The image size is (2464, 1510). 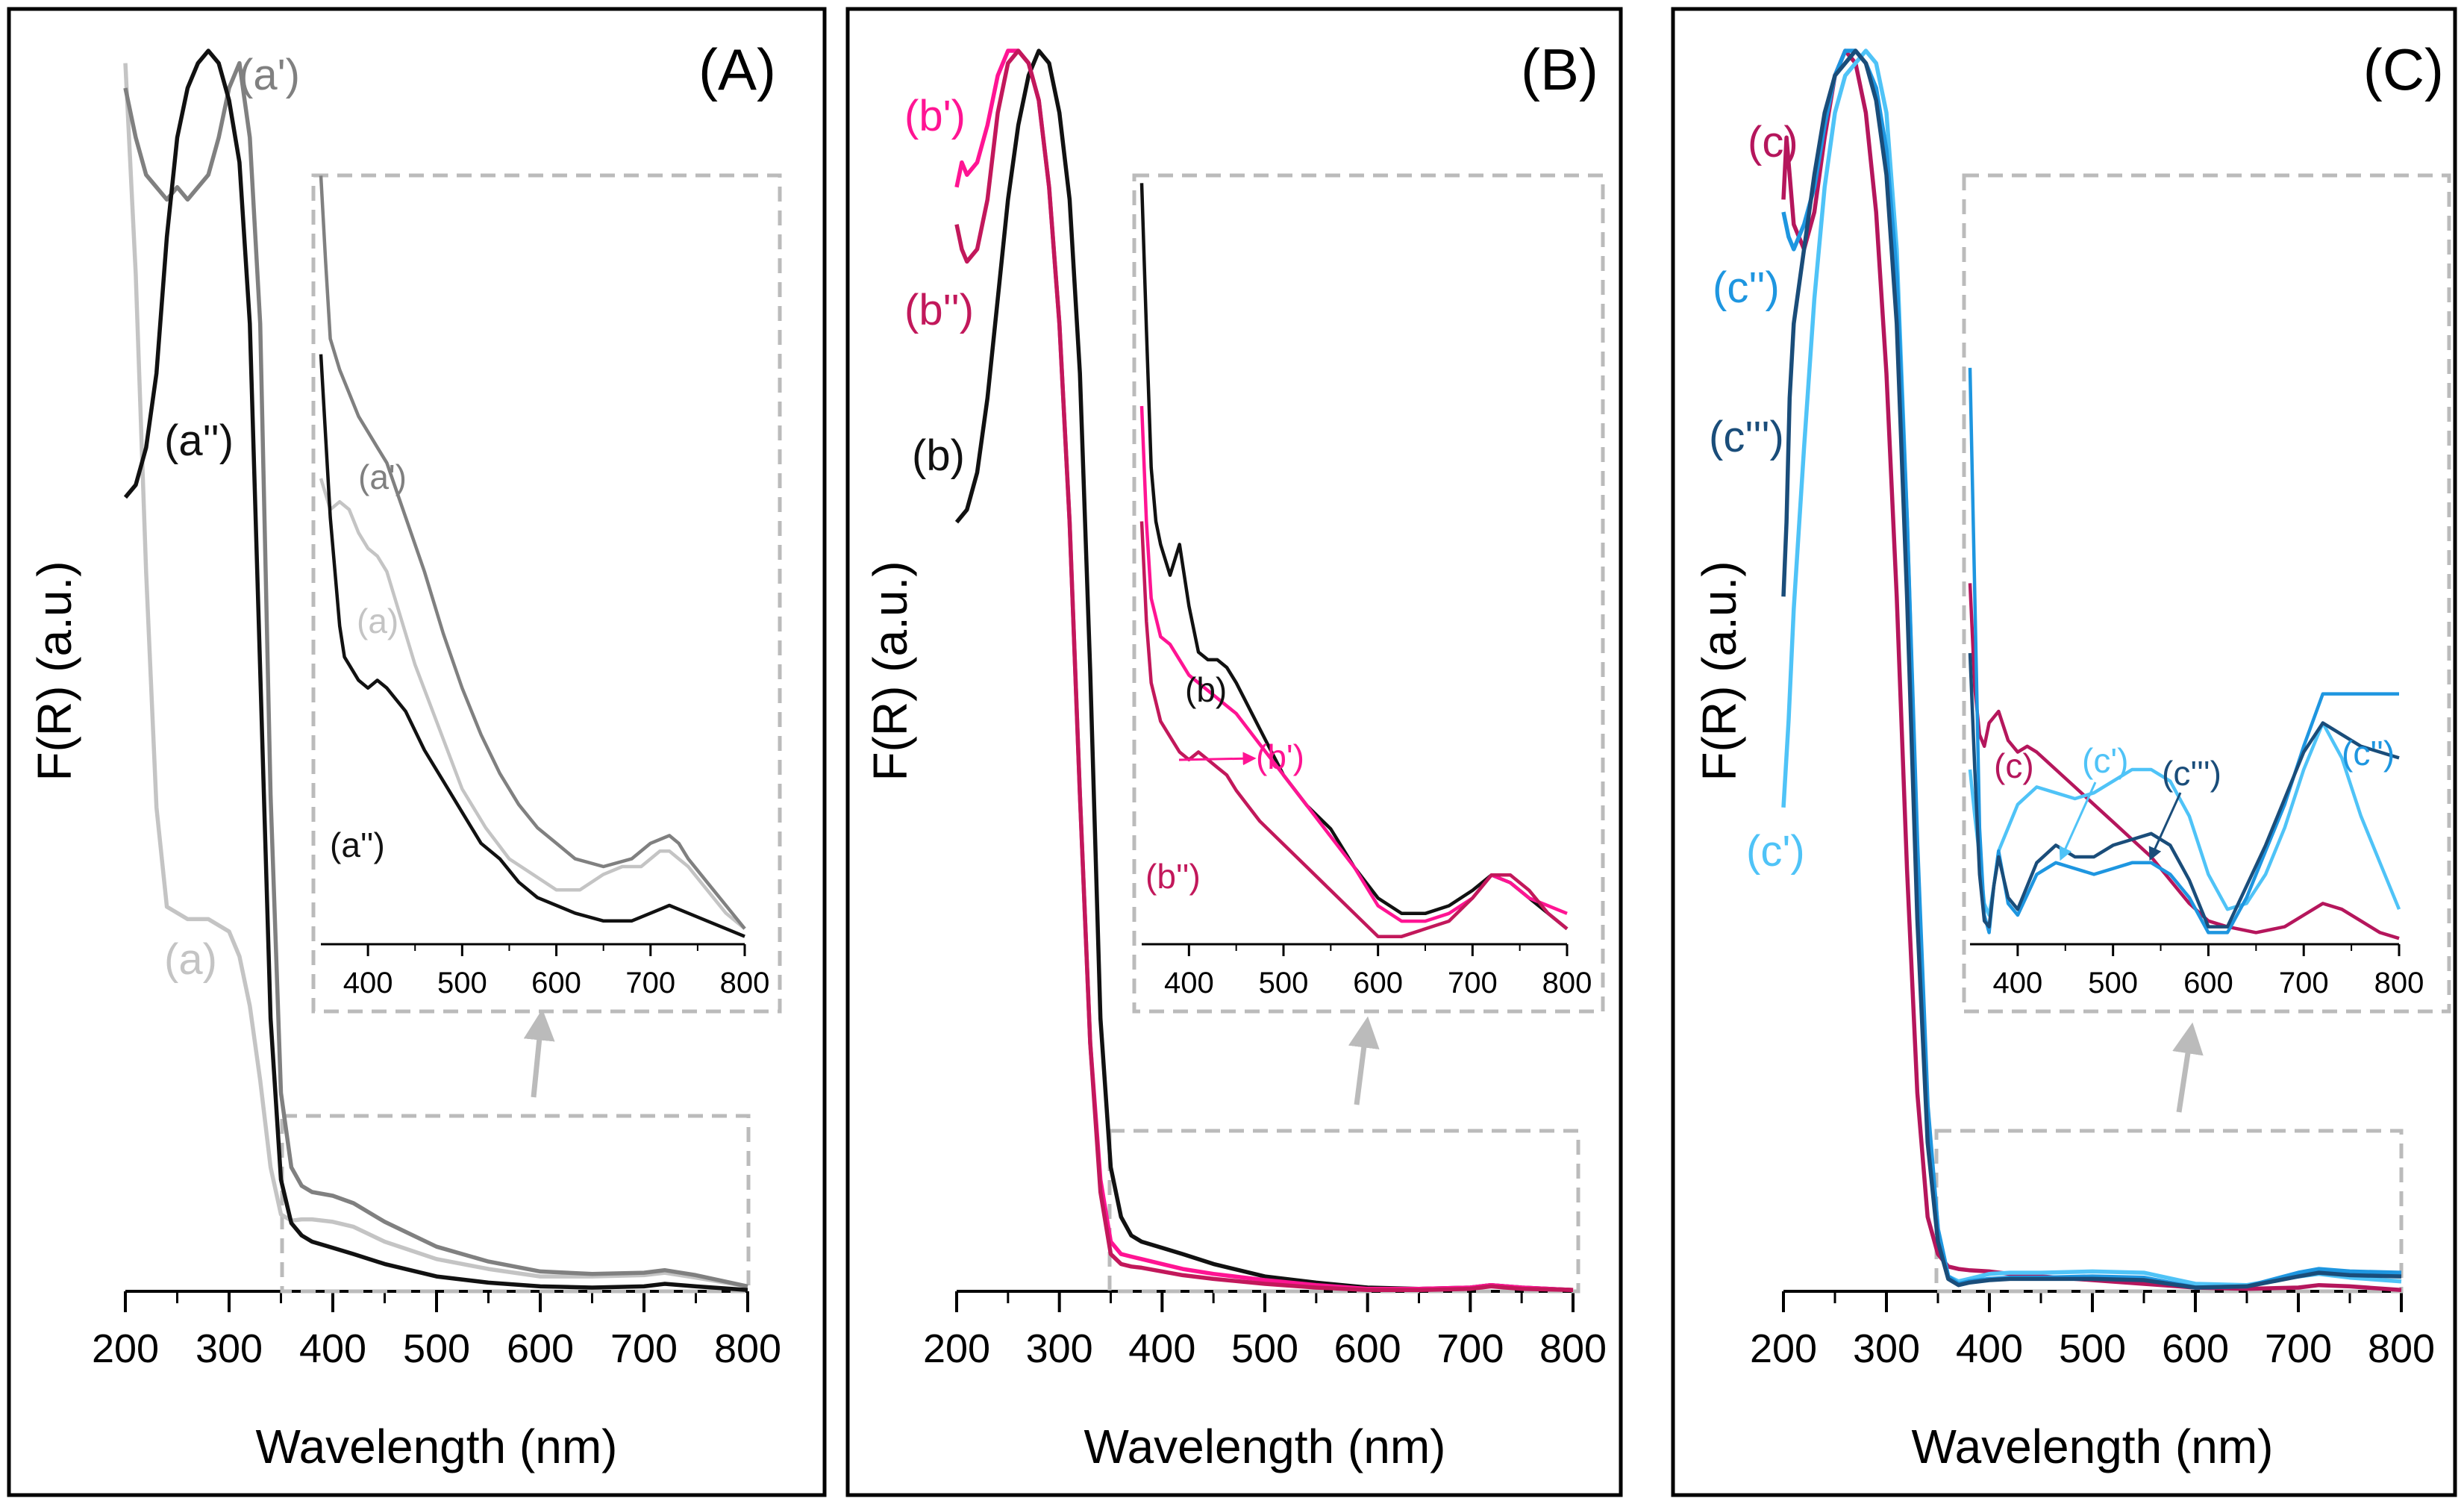 What do you see at coordinates (1746, 437) in the screenshot?
I see `series-label: (c''')` at bounding box center [1746, 437].